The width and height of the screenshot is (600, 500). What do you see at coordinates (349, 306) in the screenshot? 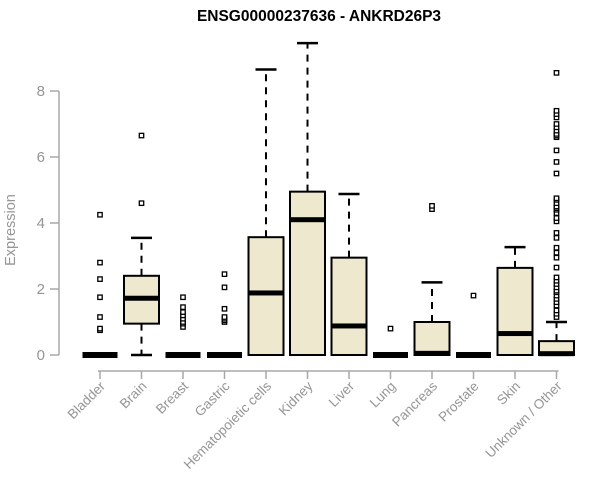
I see `box-liver` at bounding box center [349, 306].